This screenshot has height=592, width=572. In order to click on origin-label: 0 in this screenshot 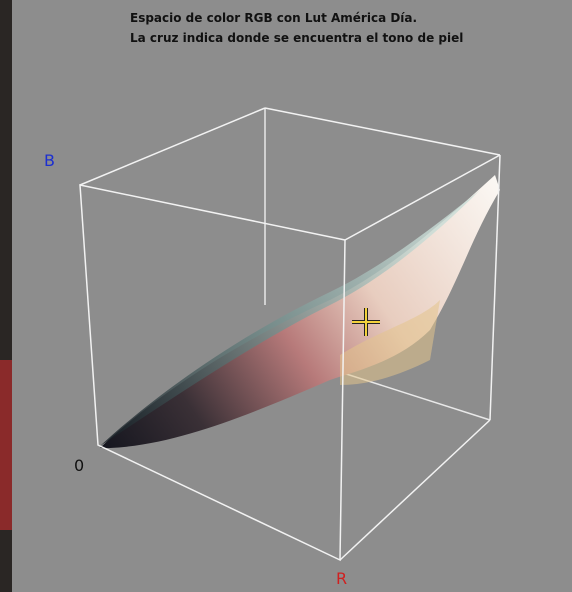, I will do `click(79, 465)`.